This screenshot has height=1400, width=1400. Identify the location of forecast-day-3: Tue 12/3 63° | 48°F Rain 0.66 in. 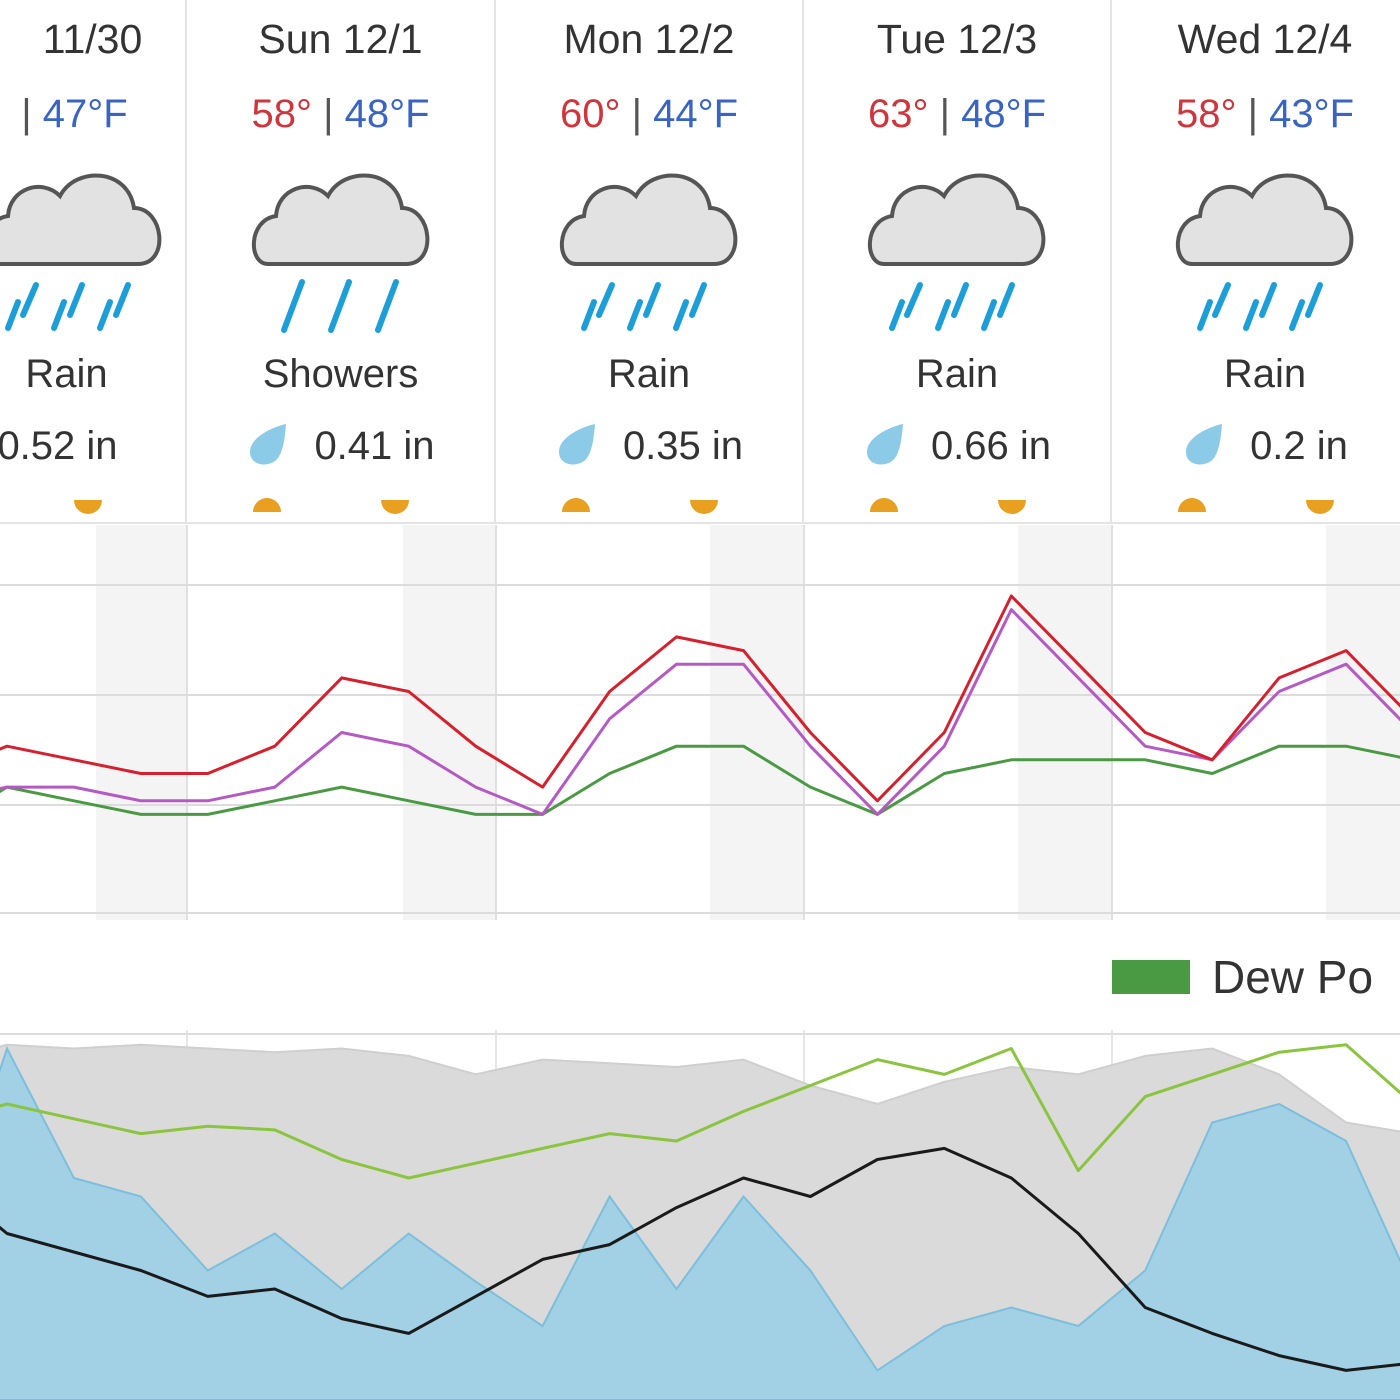
(958, 261).